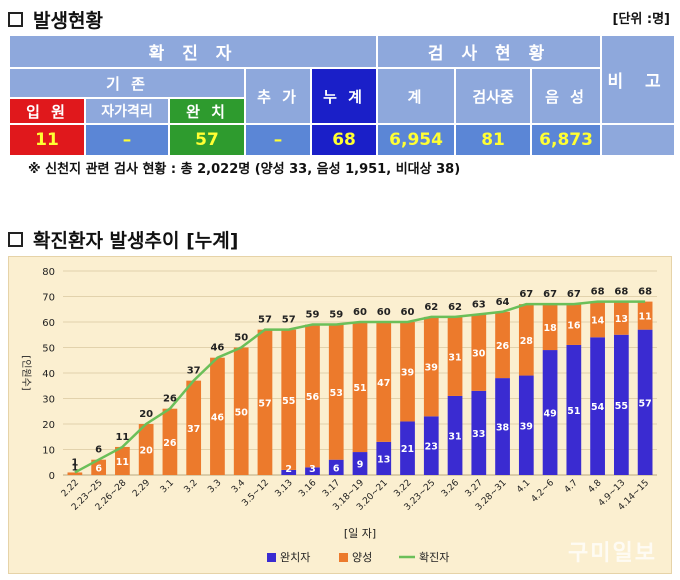  I want to click on x-axis-title: [일 자], so click(360, 533).